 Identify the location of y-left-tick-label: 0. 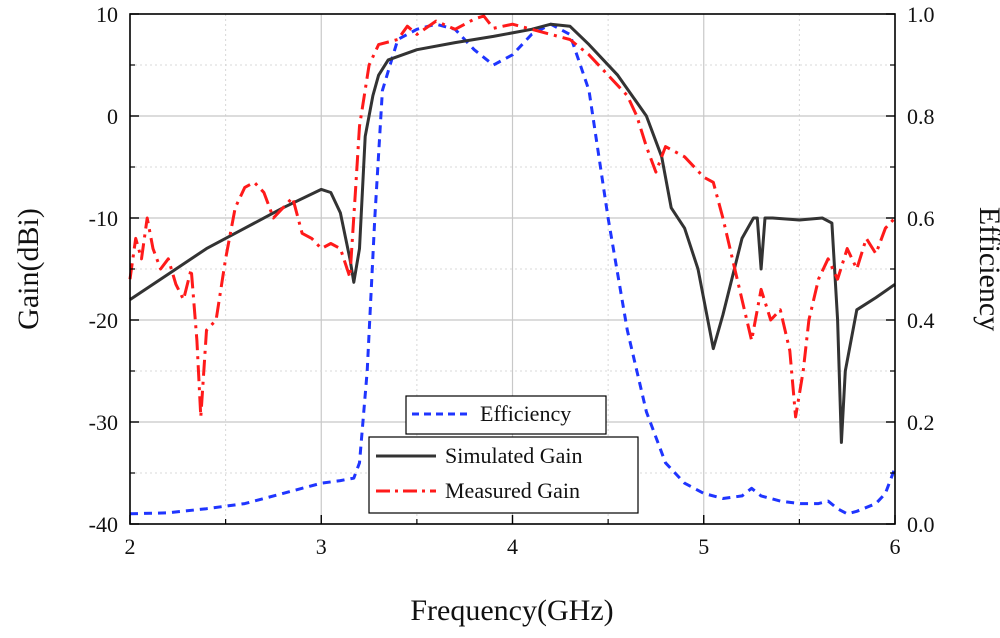
(112, 116).